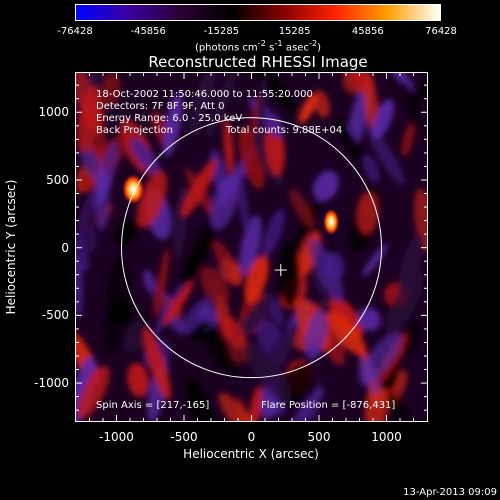 This screenshot has height=500, width=500. I want to click on y-axis-label: Heliocentric Y (arcsec), so click(11, 247).